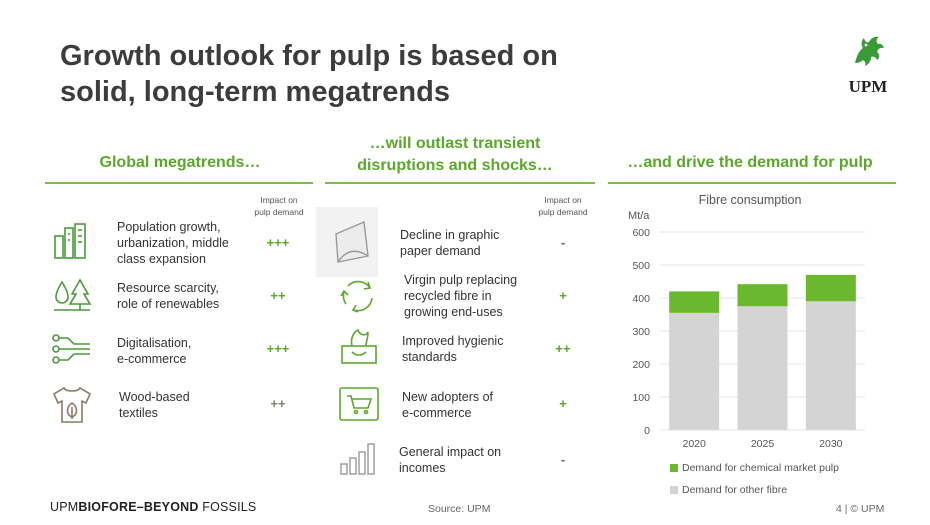 The height and width of the screenshot is (525, 930). What do you see at coordinates (278, 348) in the screenshot?
I see `impact-digitalisation: +++` at bounding box center [278, 348].